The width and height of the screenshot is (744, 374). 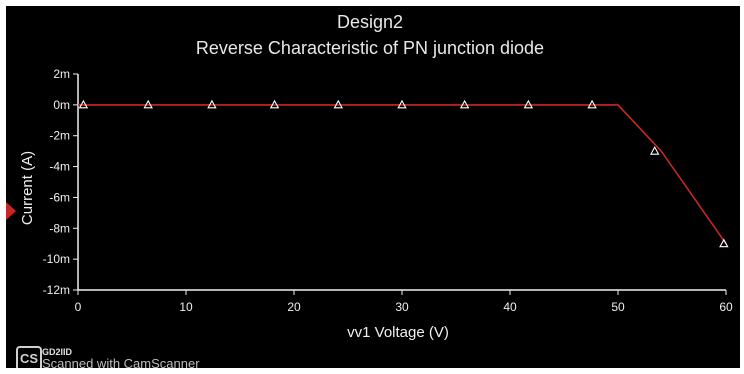 I want to click on watermark-badge: GD2IID, so click(x=57, y=352).